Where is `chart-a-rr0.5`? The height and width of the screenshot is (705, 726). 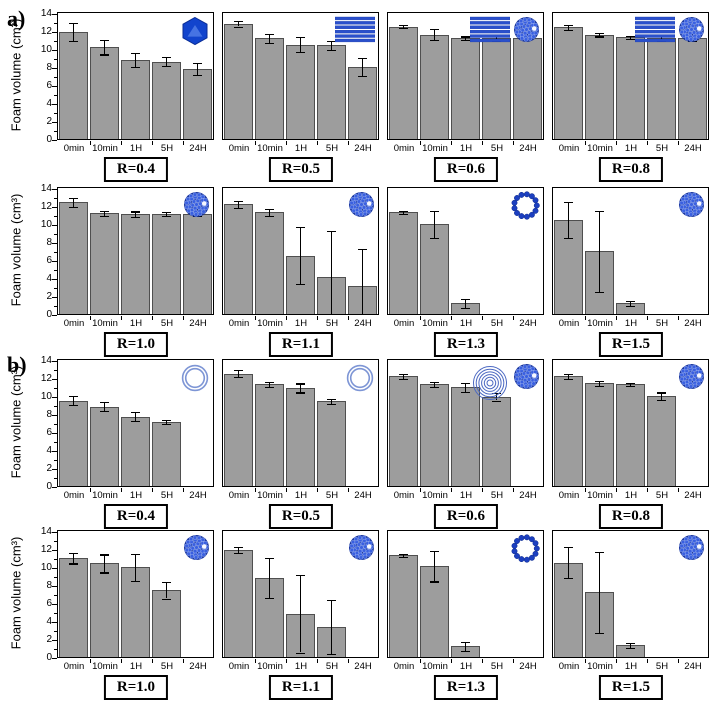 chart-a-rr0.5 is located at coordinates (300, 76).